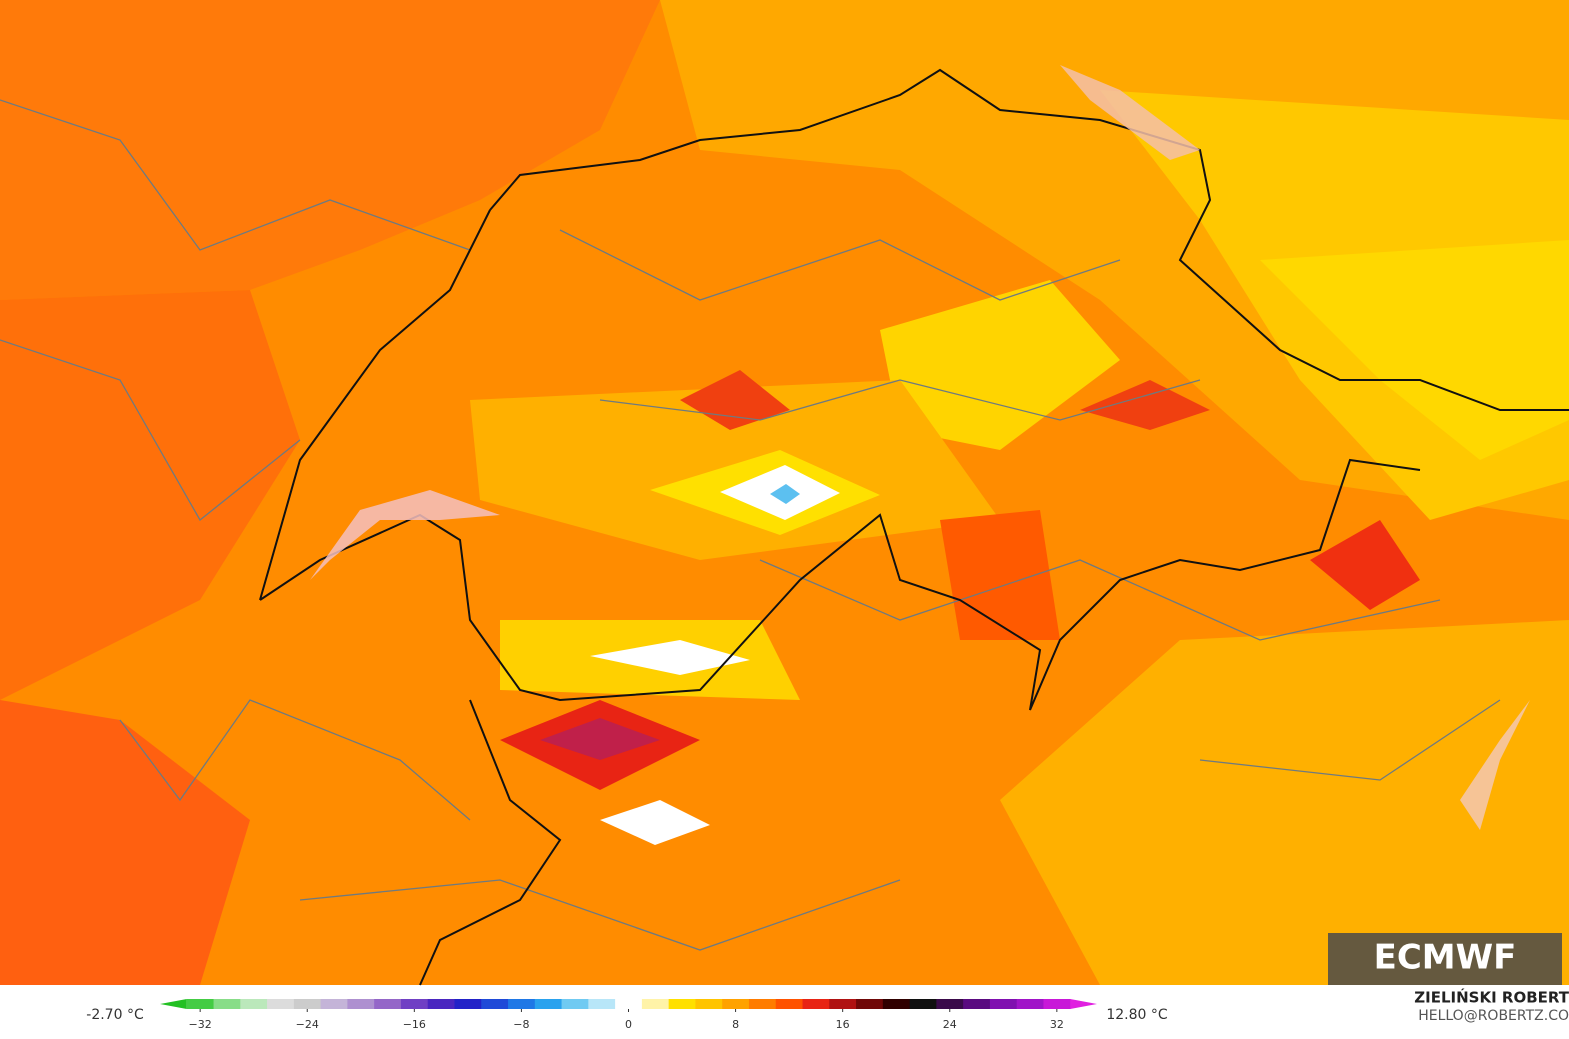 The width and height of the screenshot is (1569, 1039). What do you see at coordinates (115, 1015) in the screenshot?
I see `min-label: -2.70 °C` at bounding box center [115, 1015].